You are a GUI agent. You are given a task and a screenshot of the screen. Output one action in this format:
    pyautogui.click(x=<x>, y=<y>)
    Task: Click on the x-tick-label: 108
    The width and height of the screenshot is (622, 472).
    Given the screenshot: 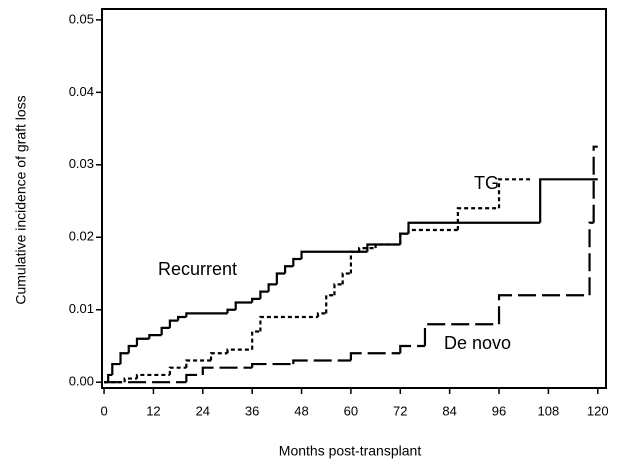 What is the action you would take?
    pyautogui.click(x=549, y=410)
    